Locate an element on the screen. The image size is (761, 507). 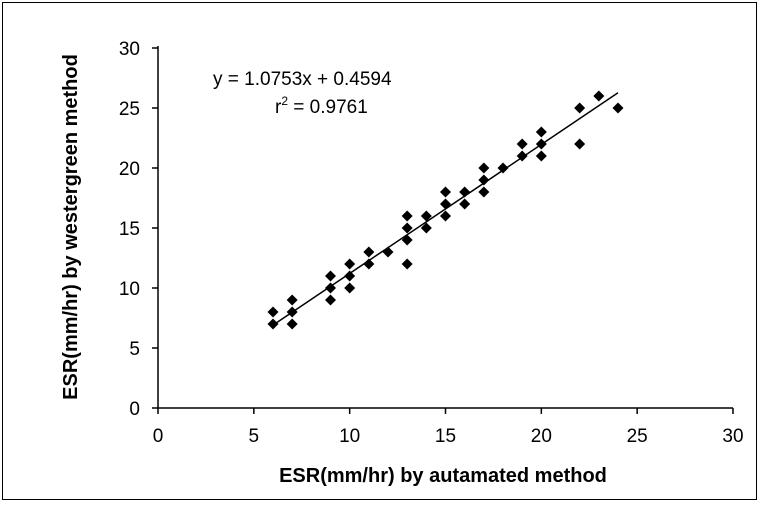
y-tick-label: 20 is located at coordinates (129, 169).